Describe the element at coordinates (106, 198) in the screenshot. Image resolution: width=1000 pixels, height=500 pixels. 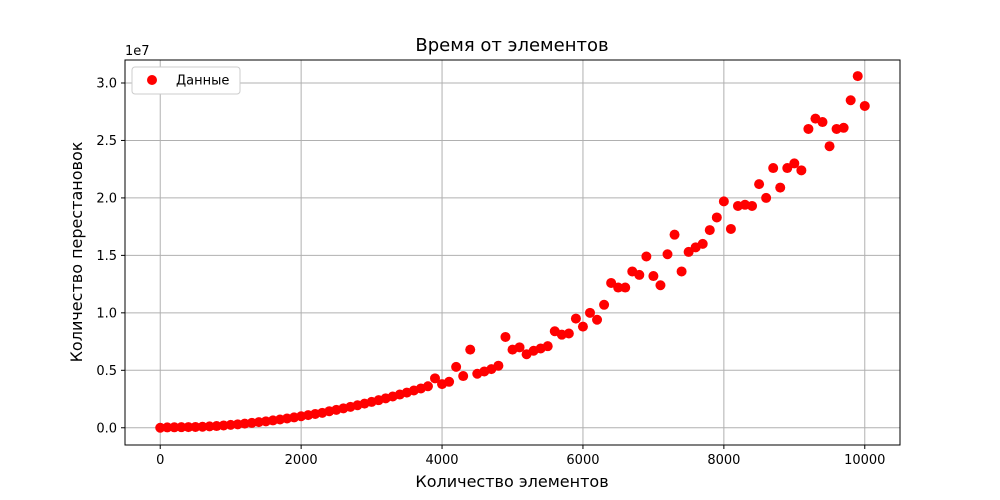
I see `y-tick-label: 2.0` at that location.